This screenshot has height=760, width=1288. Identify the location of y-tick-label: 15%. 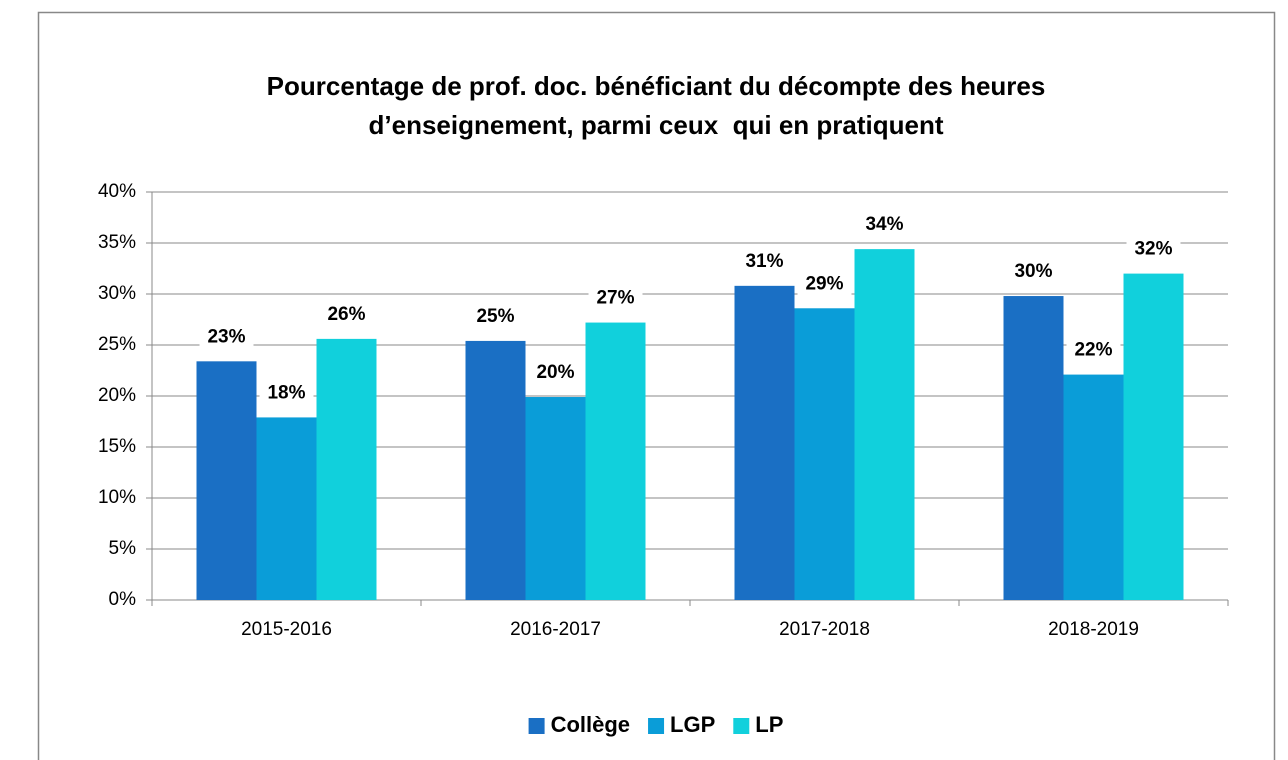
(117, 446).